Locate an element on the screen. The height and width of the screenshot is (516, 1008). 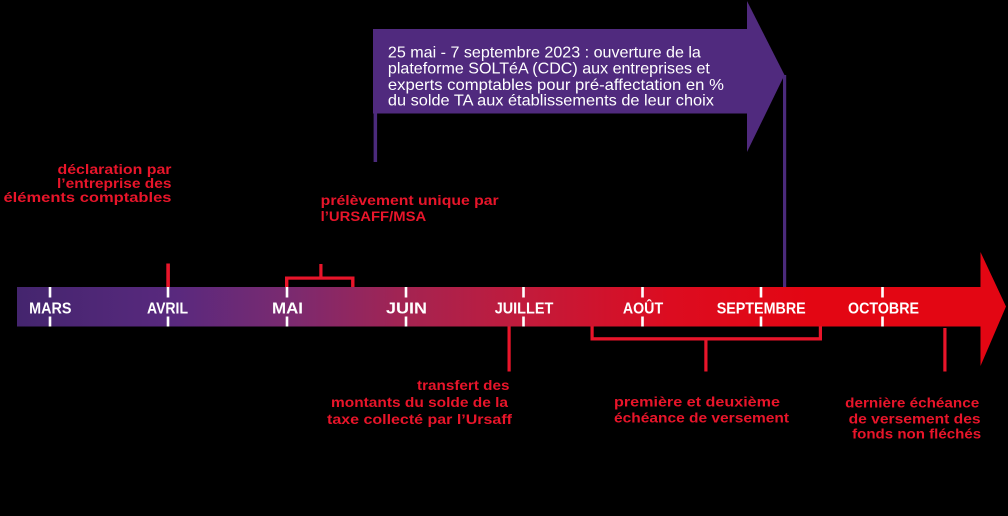
svg-text: AVRIL is located at coordinates (167, 309).